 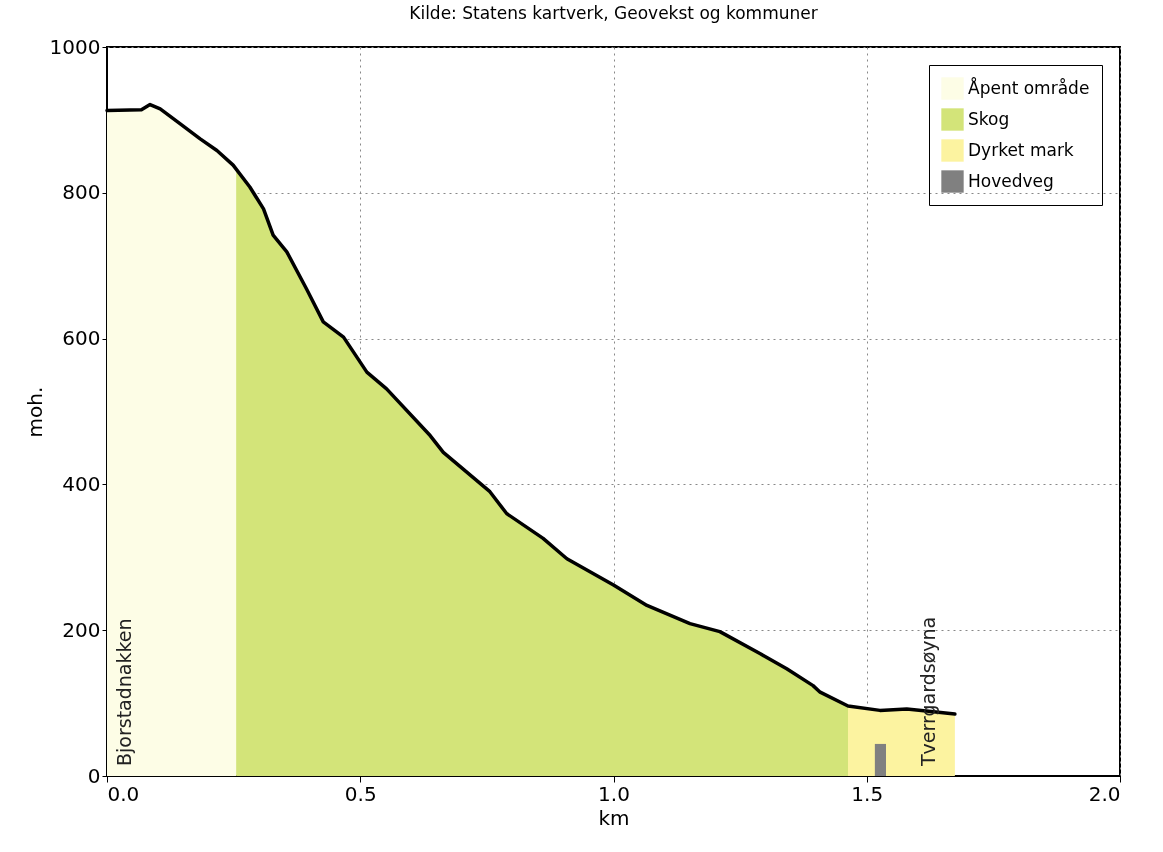 What do you see at coordinates (75, 46) in the screenshot?
I see `y-tick-label: 1000` at bounding box center [75, 46].